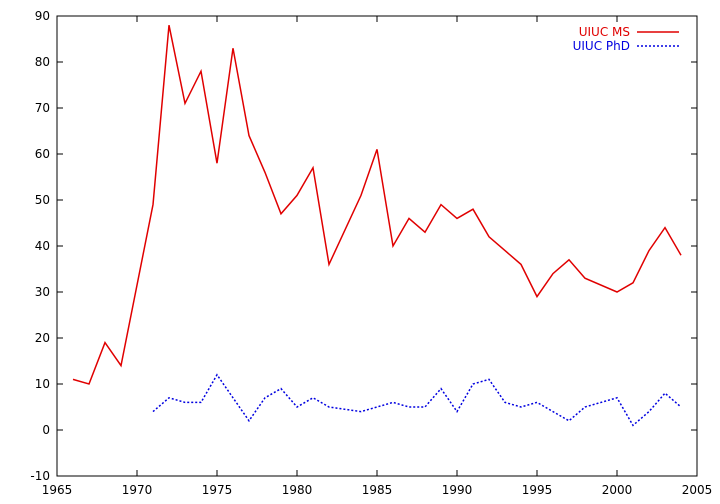  What do you see at coordinates (42, 16) in the screenshot?
I see `y-tick-label: 90` at bounding box center [42, 16].